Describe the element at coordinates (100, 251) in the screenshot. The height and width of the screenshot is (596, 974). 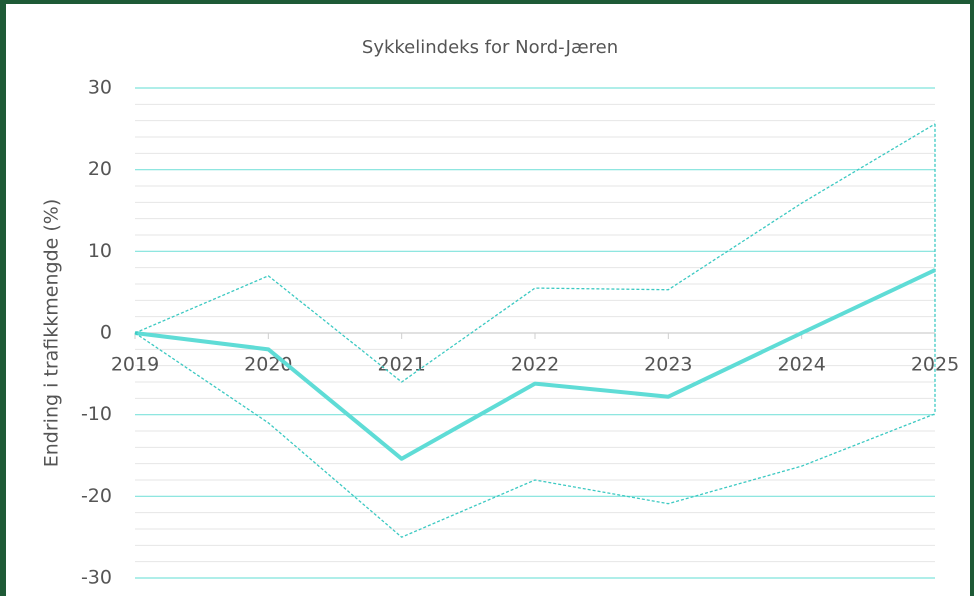
I see `y-tick-label: 10` at that location.